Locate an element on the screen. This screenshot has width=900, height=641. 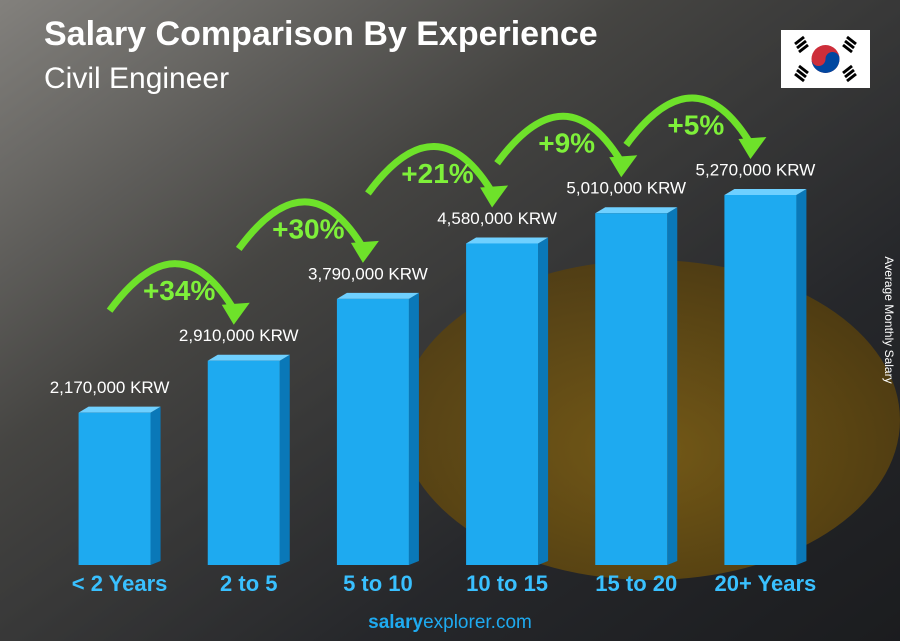
growth-label: +30% is located at coordinates (308, 228).